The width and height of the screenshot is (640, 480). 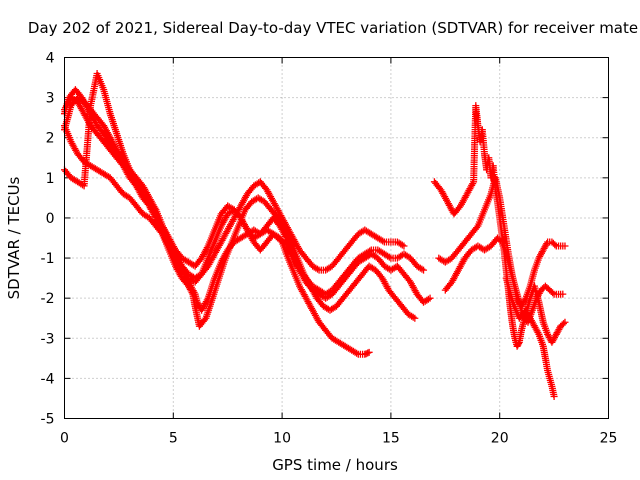 What do you see at coordinates (500, 439) in the screenshot?
I see `x-tick-label: 20` at bounding box center [500, 439].